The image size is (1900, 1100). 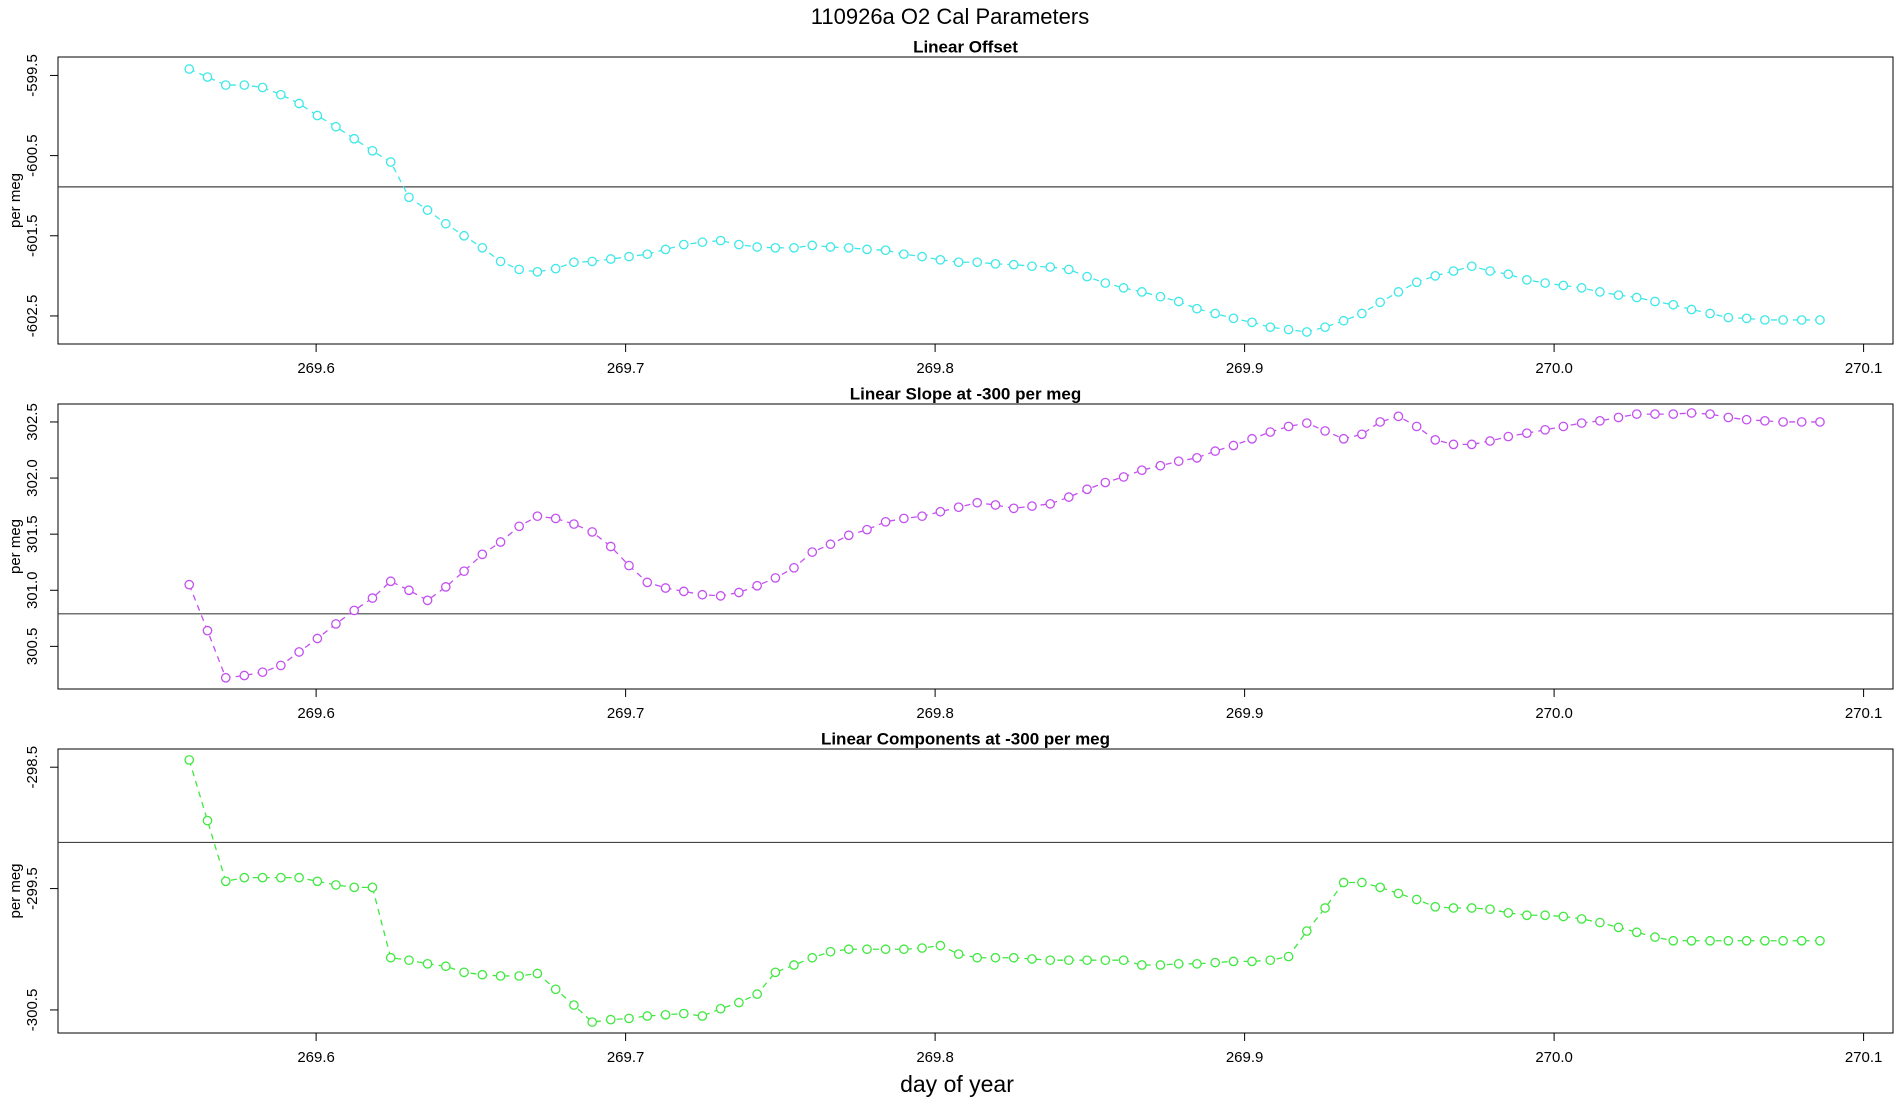 What do you see at coordinates (950, 16) in the screenshot?
I see `main-title: 110926a O2 Cal Parameters` at bounding box center [950, 16].